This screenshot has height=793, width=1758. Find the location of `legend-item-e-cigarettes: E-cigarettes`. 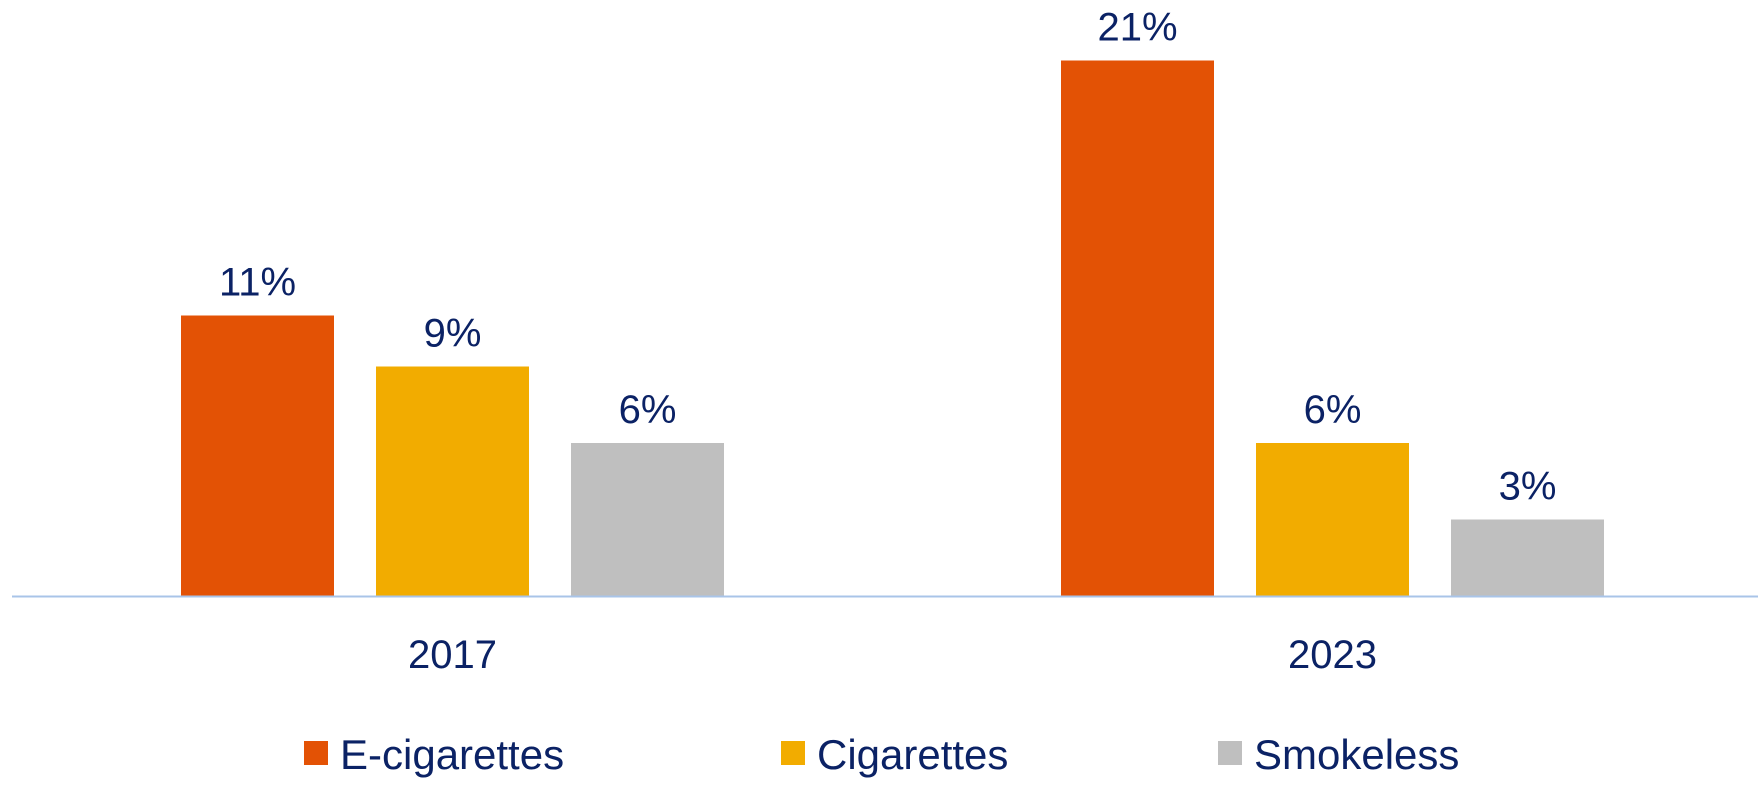

legend-item-e-cigarettes: E-cigarettes is located at coordinates (434, 754).